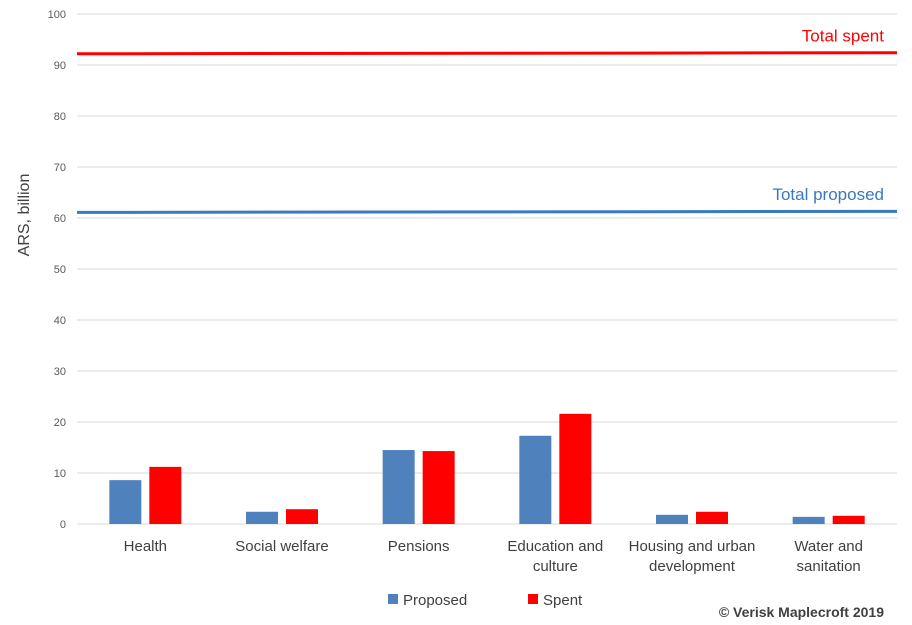  Describe the element at coordinates (60, 423) in the screenshot. I see `y-tick-label: 20` at that location.